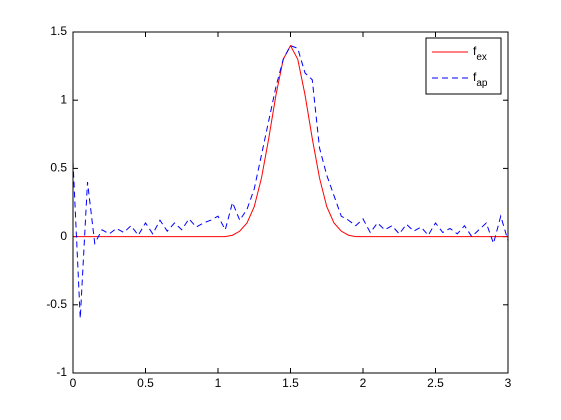 Image resolution: width=561 pixels, height=420 pixels. Describe the element at coordinates (63, 99) in the screenshot. I see `y-tick-label: 1` at that location.